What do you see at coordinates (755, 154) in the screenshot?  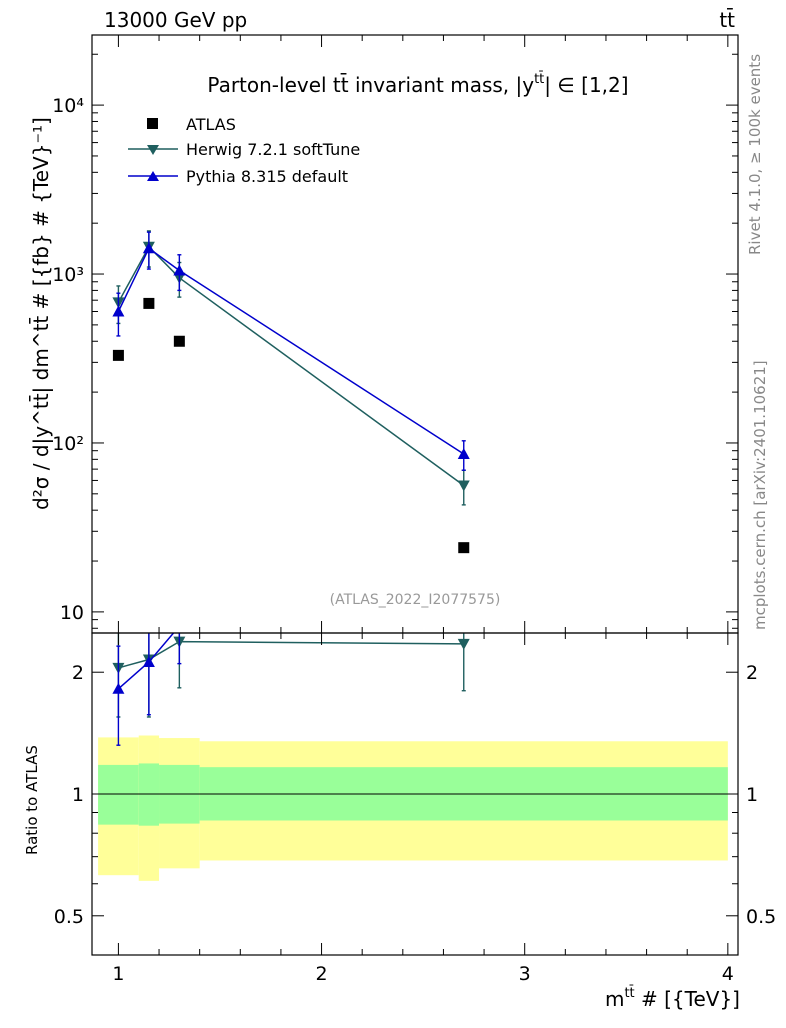 I see `rivet-version-label: Rivet 4.1.0, ≥ 100k events` at bounding box center [755, 154].